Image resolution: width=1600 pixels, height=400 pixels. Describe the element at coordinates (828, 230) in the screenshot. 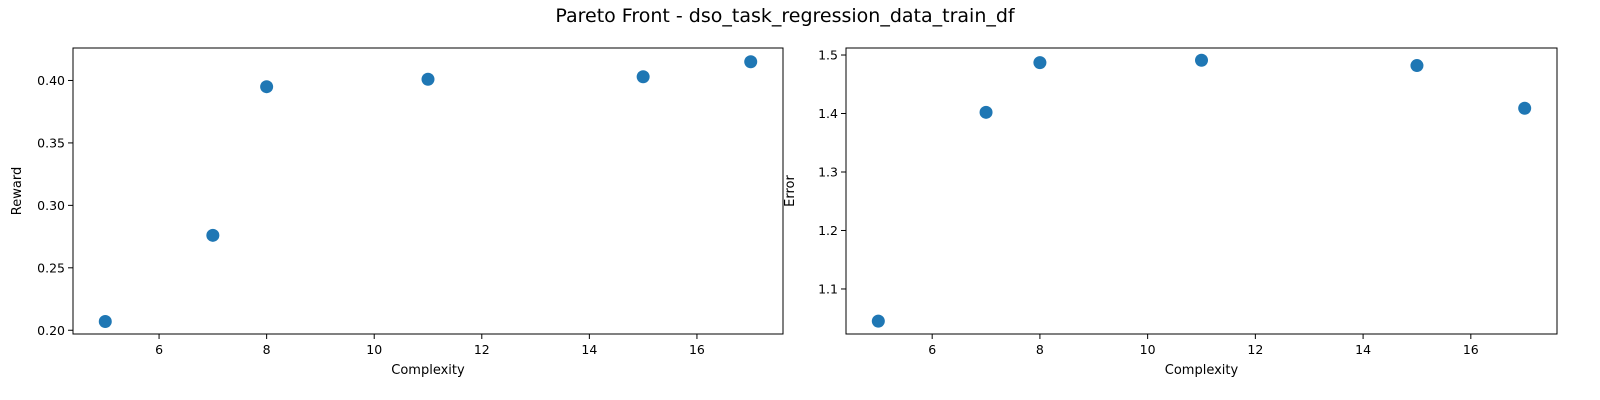

I see `y-tick-label: 1.2` at that location.